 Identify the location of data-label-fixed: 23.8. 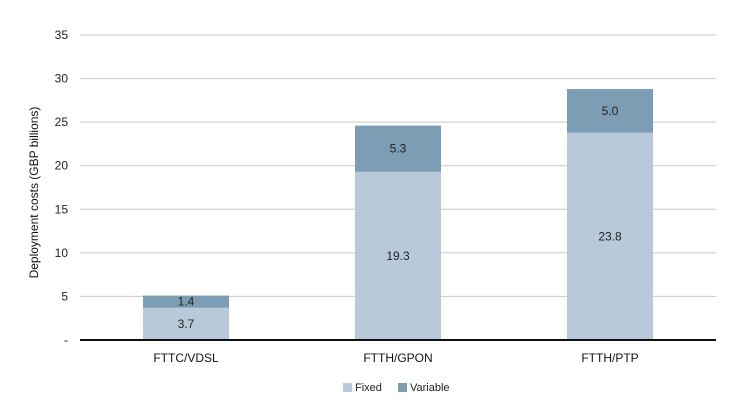
(610, 236).